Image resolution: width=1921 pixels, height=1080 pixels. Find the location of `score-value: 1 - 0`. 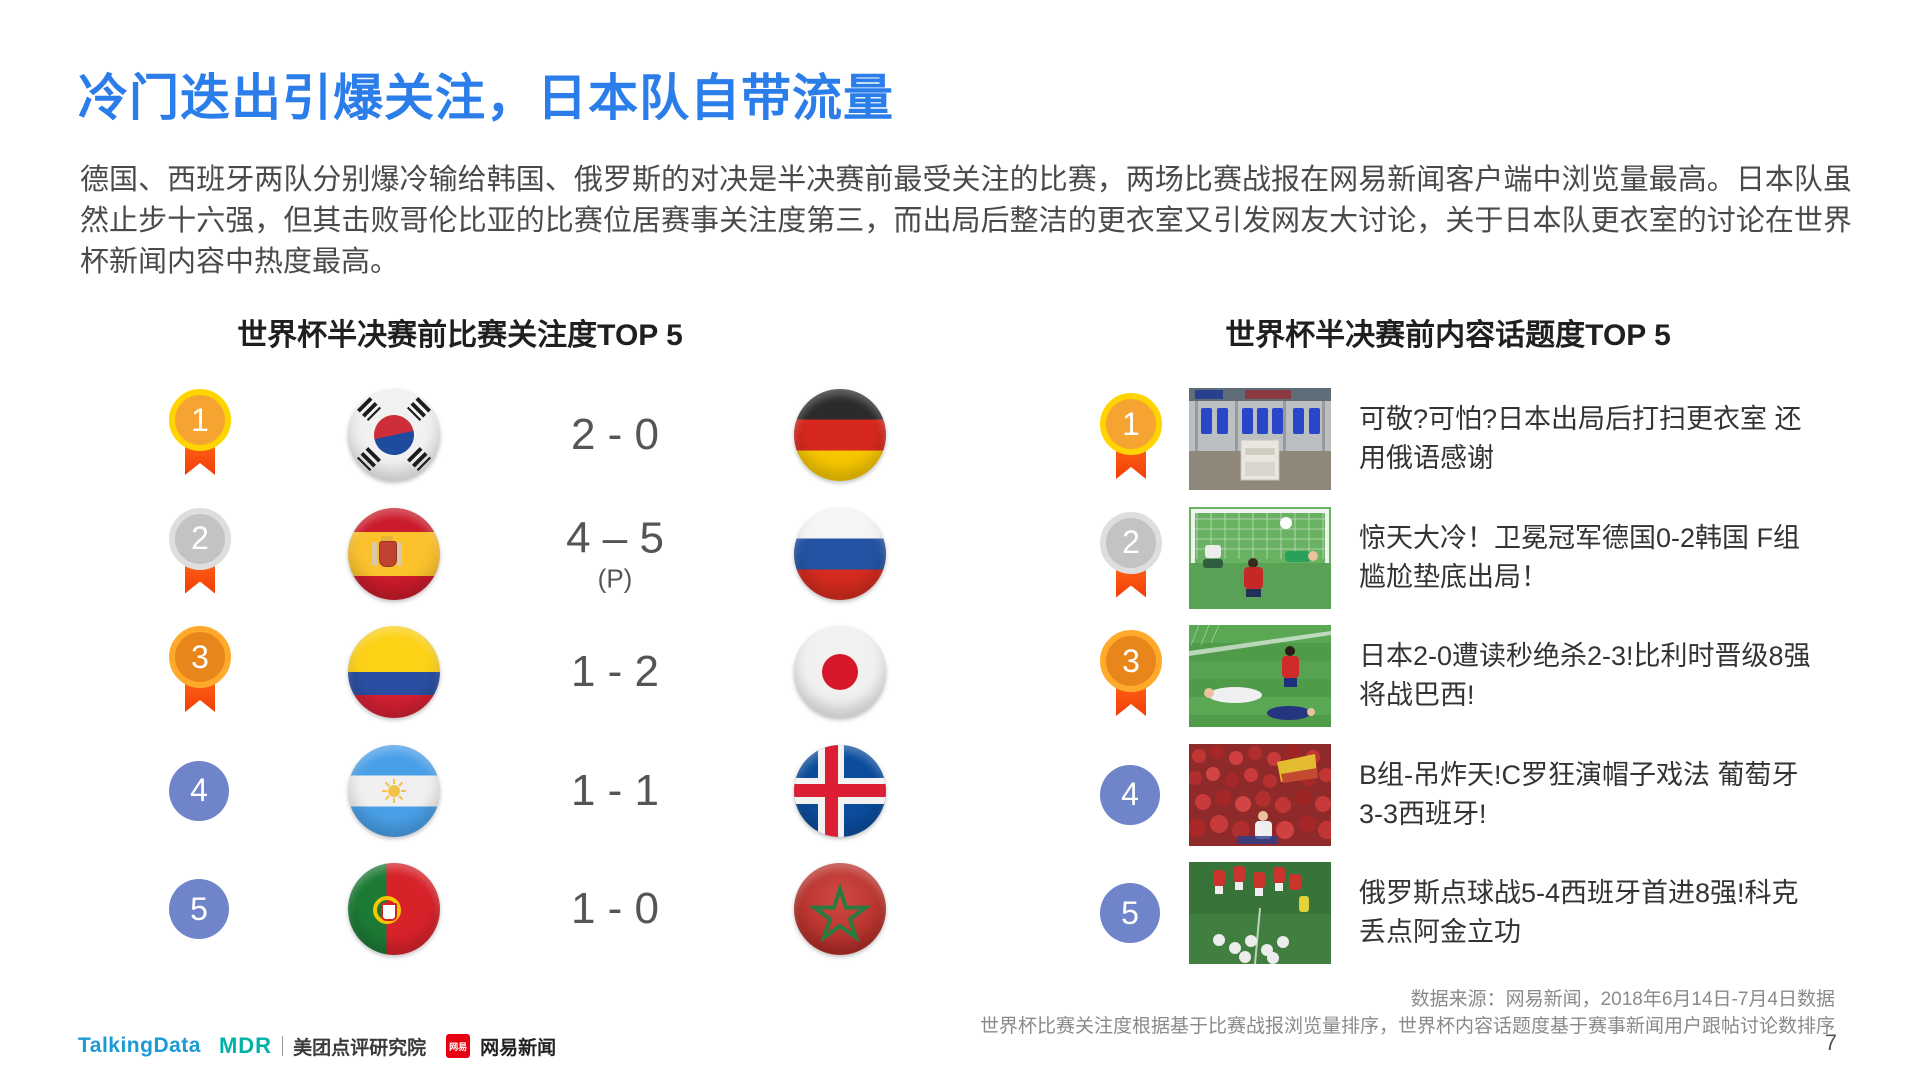

score-value: 1 - 0 is located at coordinates (615, 908).